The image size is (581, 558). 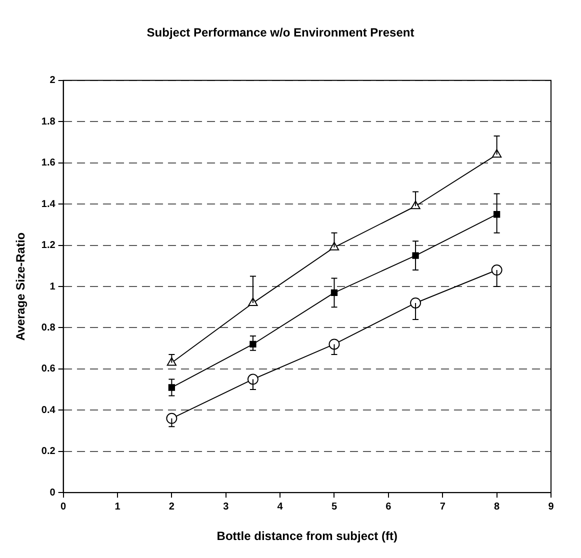 What do you see at coordinates (334, 506) in the screenshot?
I see `x-tick-label: 5` at bounding box center [334, 506].